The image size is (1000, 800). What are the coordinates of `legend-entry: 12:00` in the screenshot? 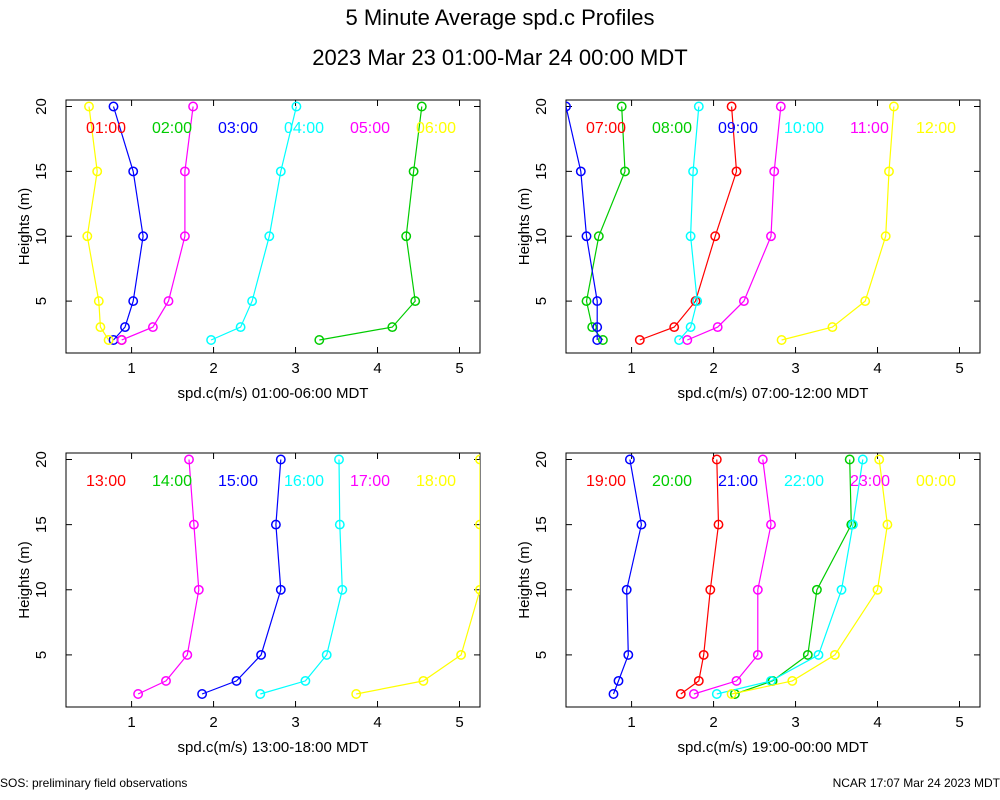 It's located at (936, 128).